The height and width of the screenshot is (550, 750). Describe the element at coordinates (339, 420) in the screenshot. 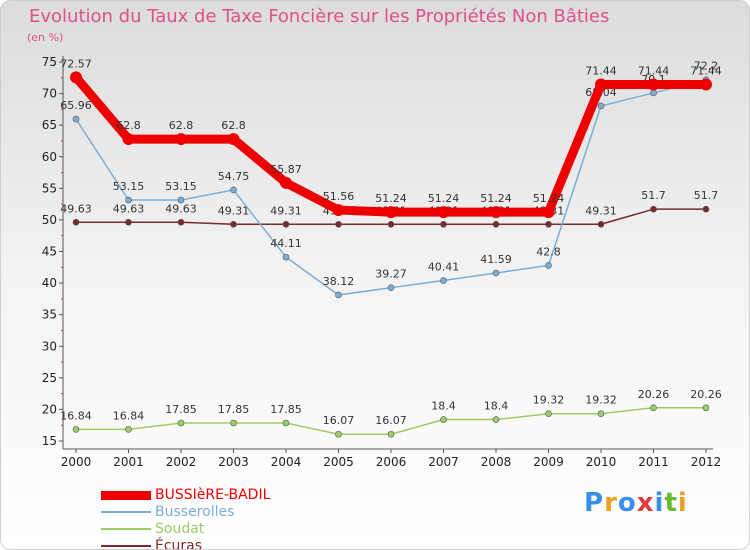

I see `data-label-soudat: 16.07` at that location.